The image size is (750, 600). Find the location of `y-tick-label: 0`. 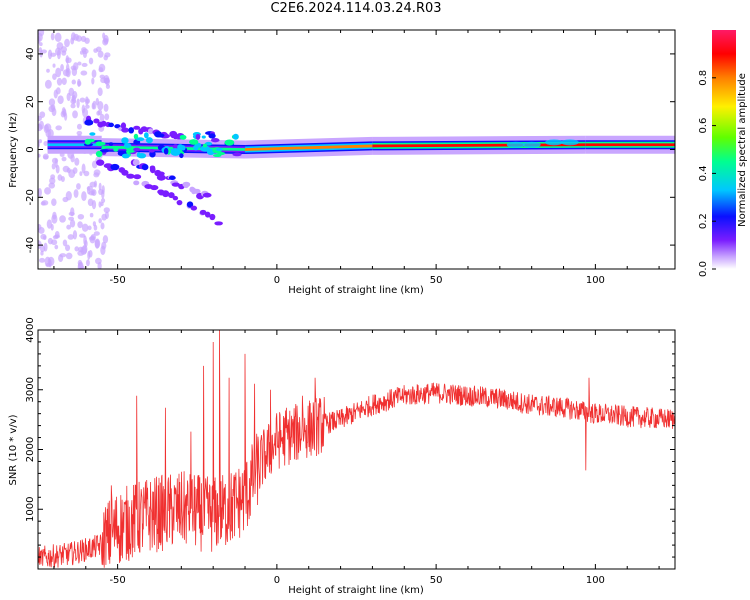

y-tick-label: 0 is located at coordinates (30, 149).